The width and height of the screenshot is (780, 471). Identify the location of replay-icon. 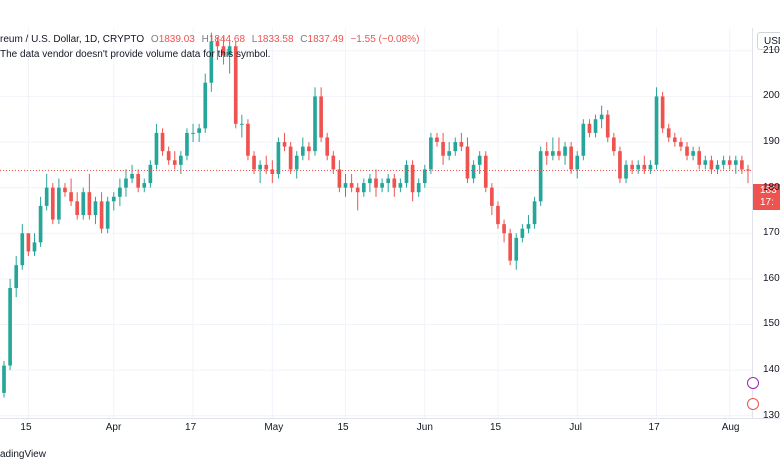
(753, 404).